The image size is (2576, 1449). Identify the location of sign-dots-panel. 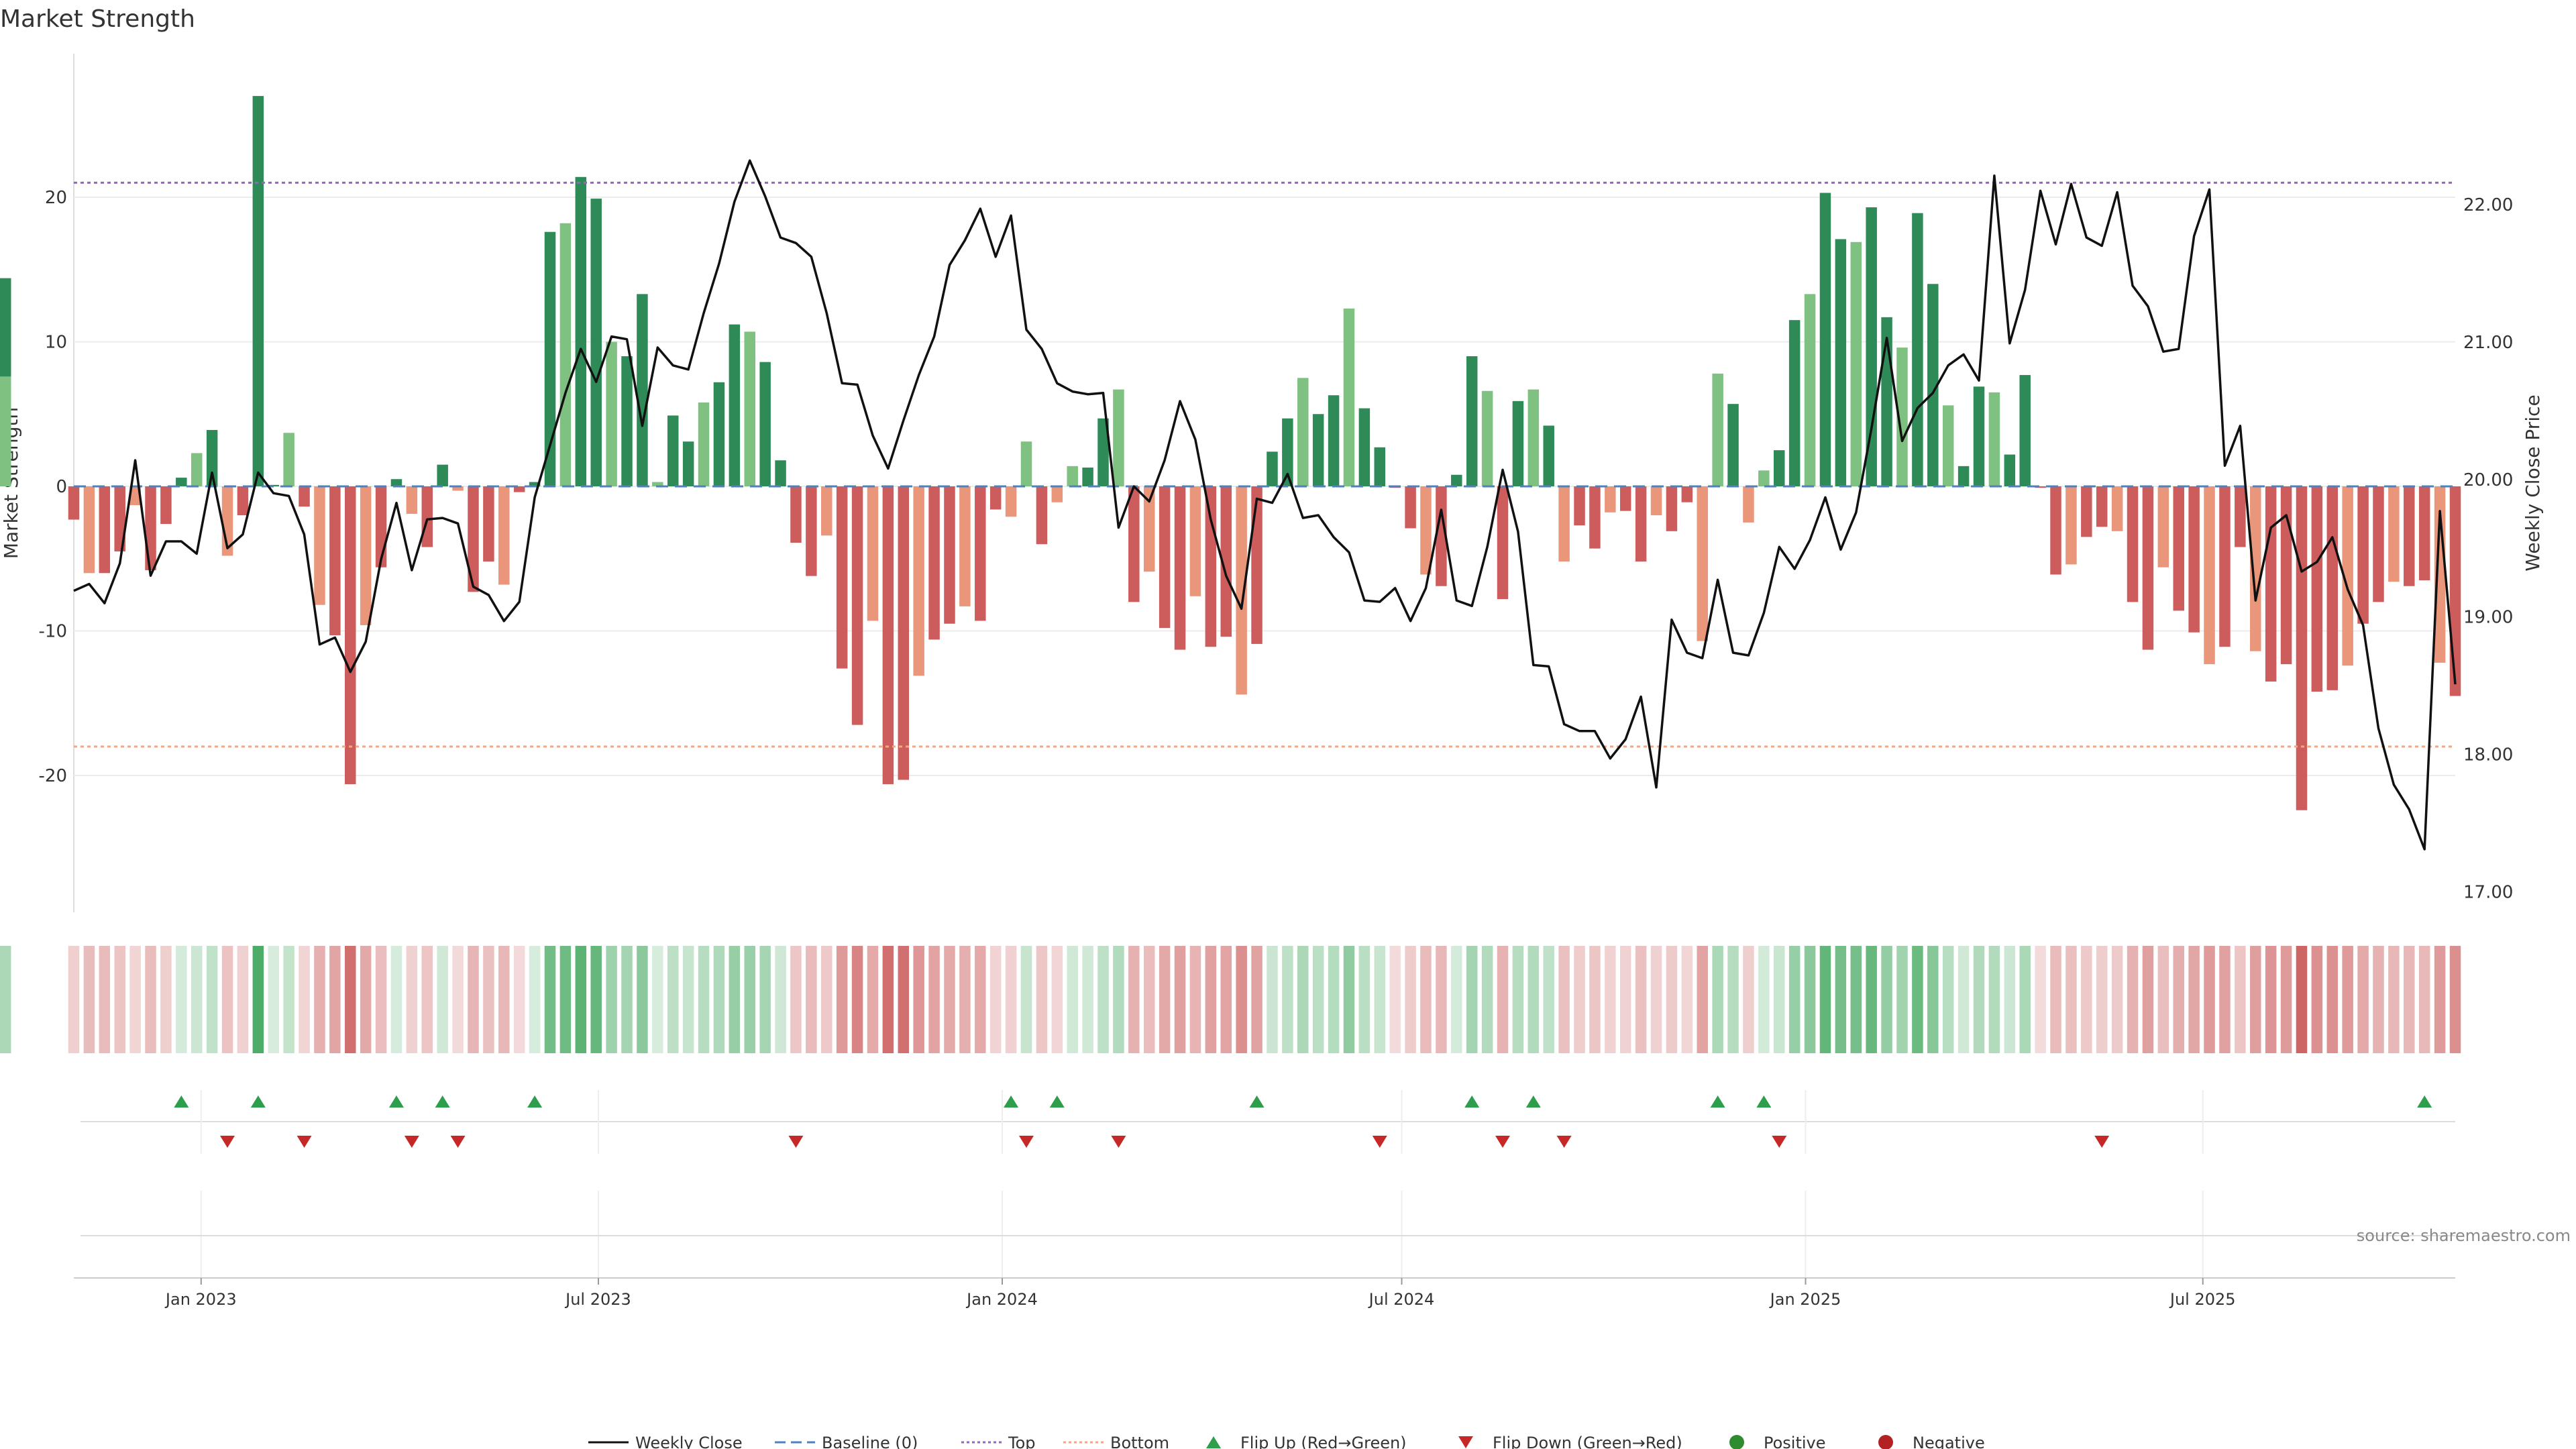
(1267, 1234).